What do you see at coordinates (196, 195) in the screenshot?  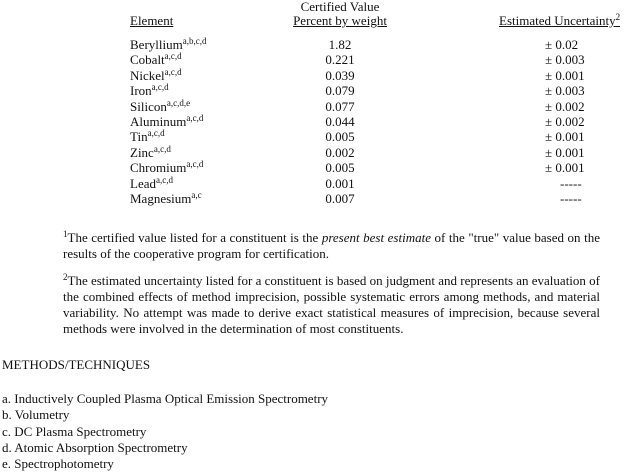 I see `method-marks: a,c` at bounding box center [196, 195].